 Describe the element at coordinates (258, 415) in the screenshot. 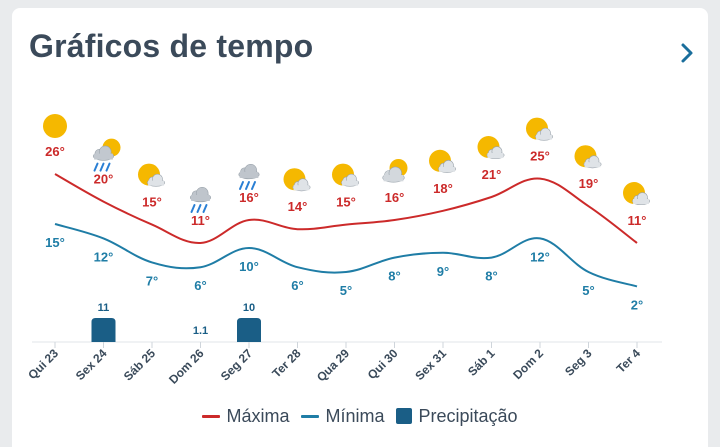

I see `legend-max-label: Máxima` at that location.